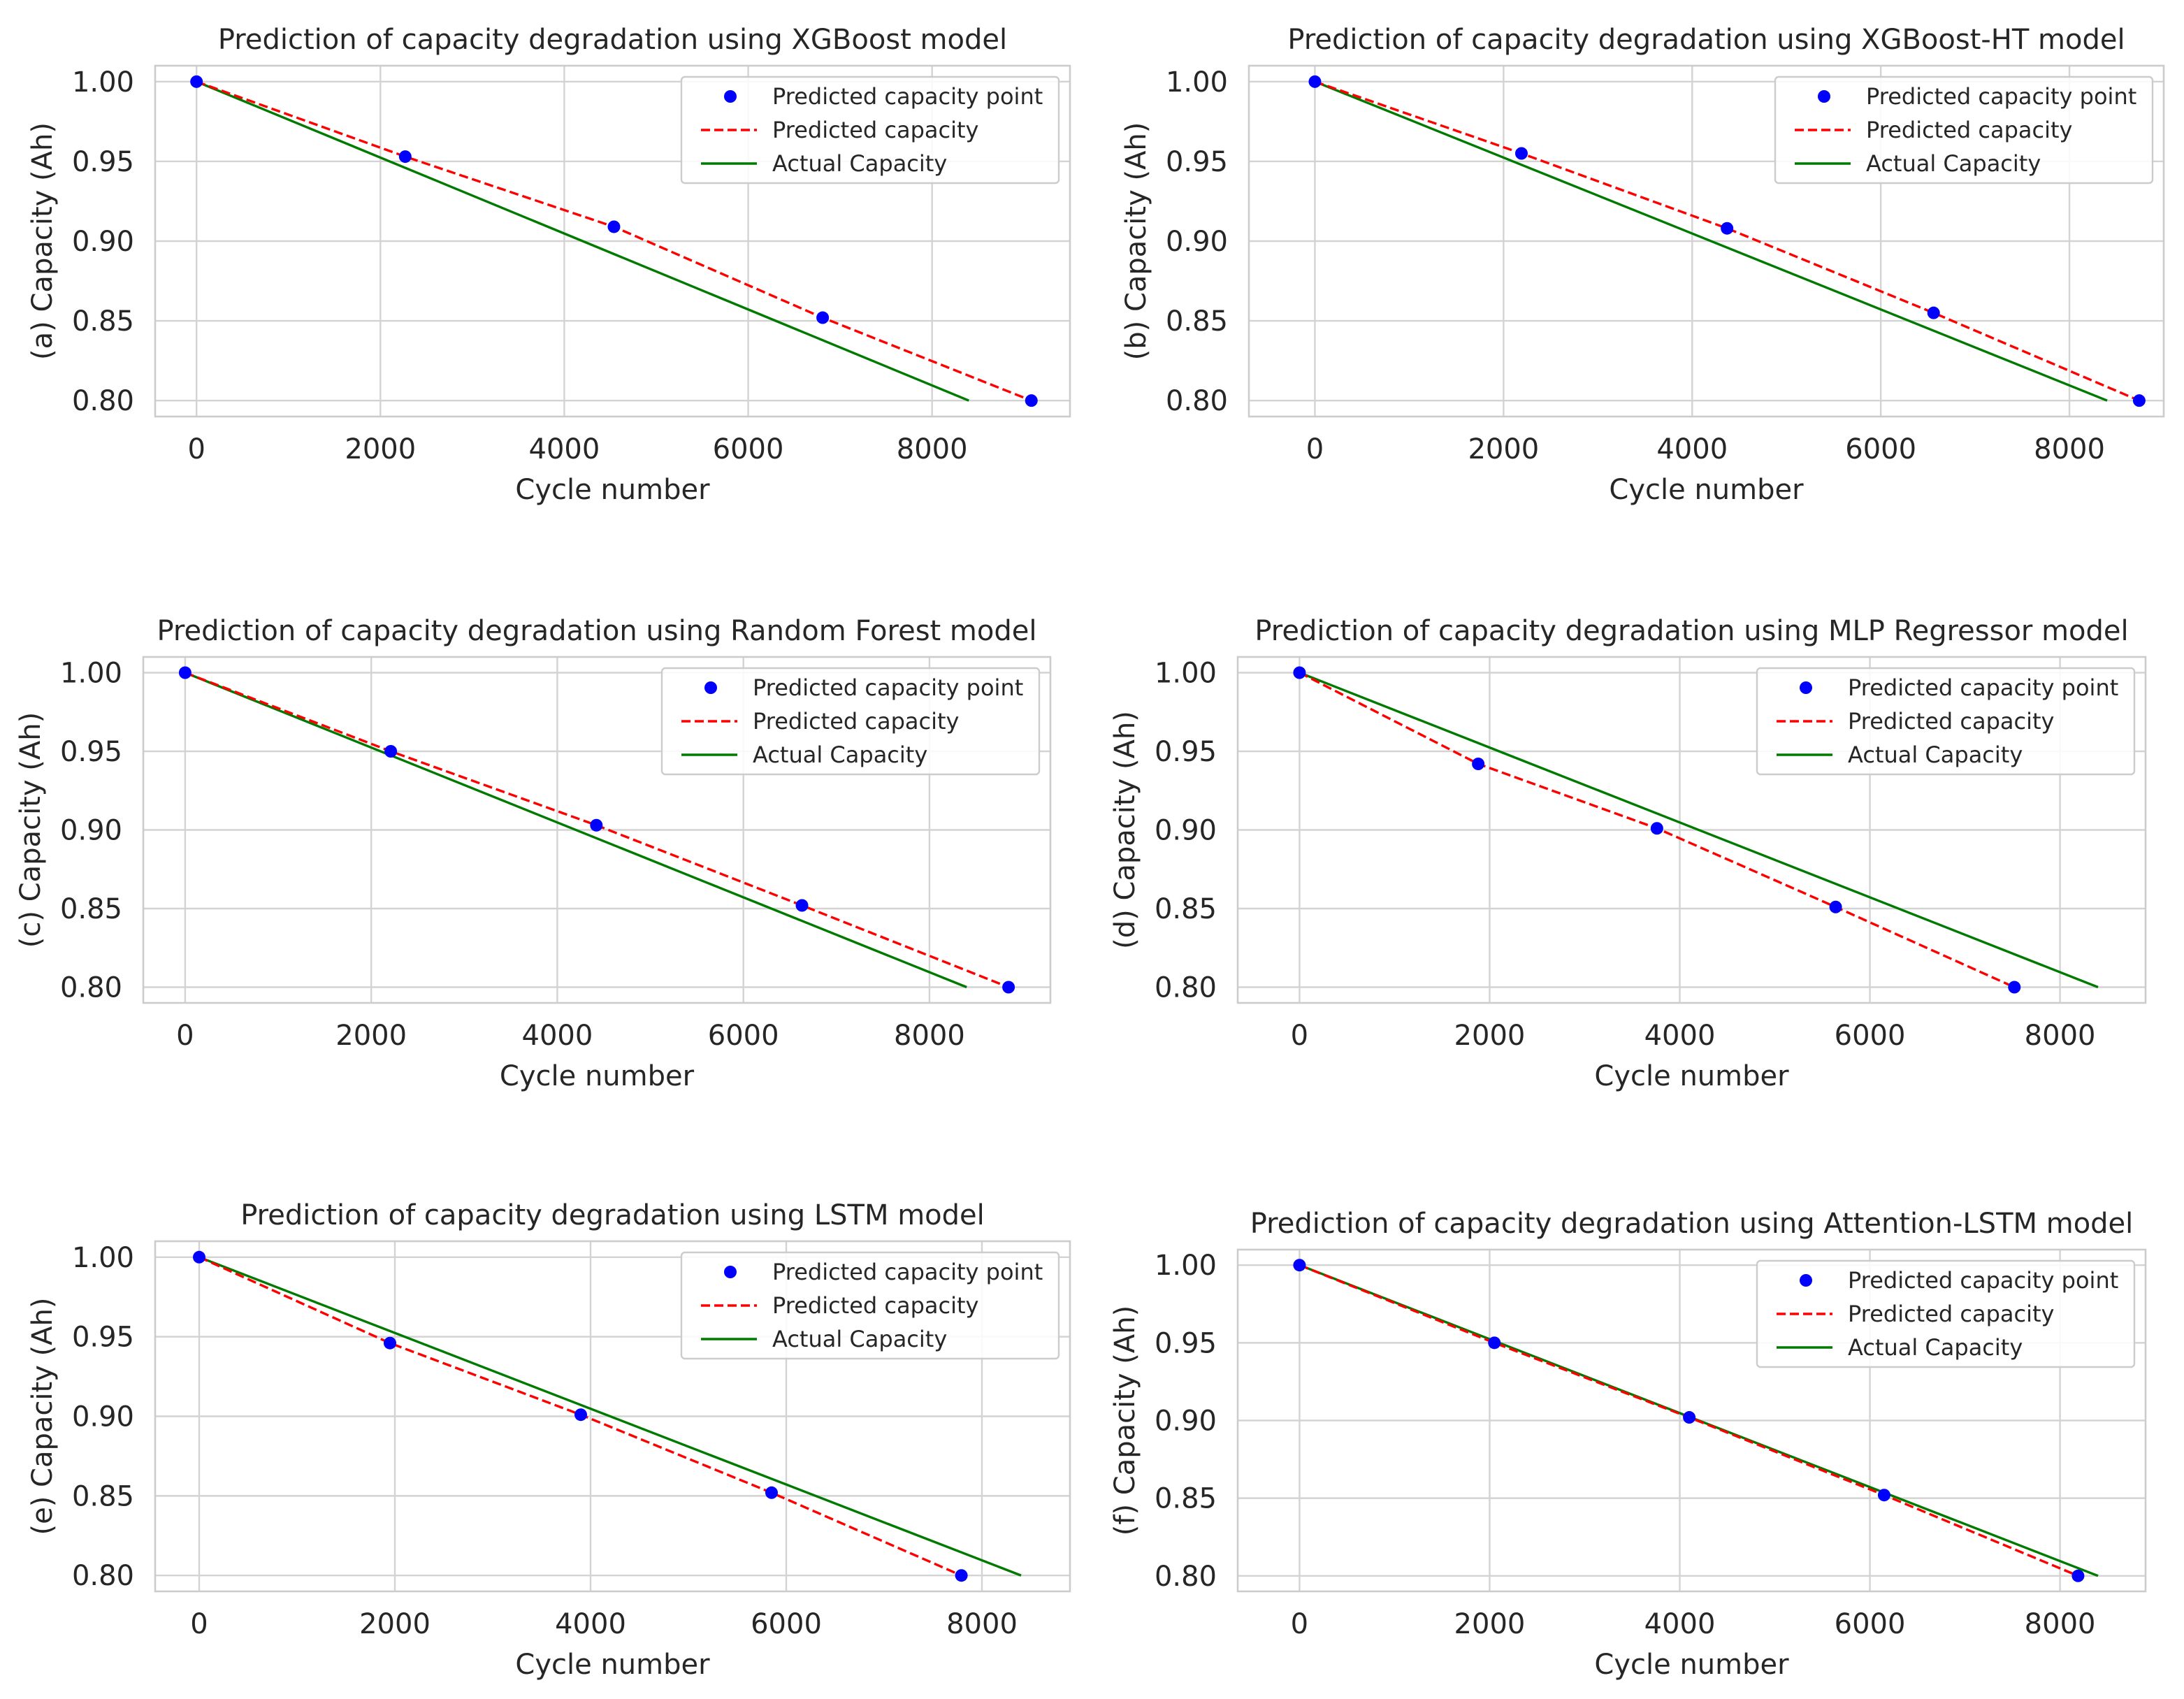  I want to click on y-axis-label: (a) Capacity (Ah), so click(43, 241).